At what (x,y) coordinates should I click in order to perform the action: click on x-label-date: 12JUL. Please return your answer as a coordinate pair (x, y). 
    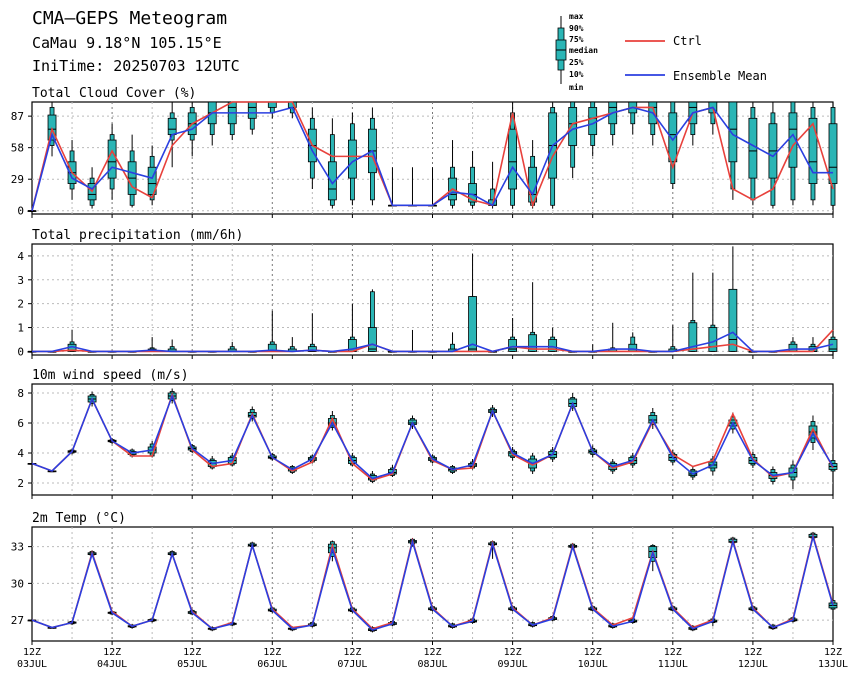
    Looking at the image, I should click on (753, 664).